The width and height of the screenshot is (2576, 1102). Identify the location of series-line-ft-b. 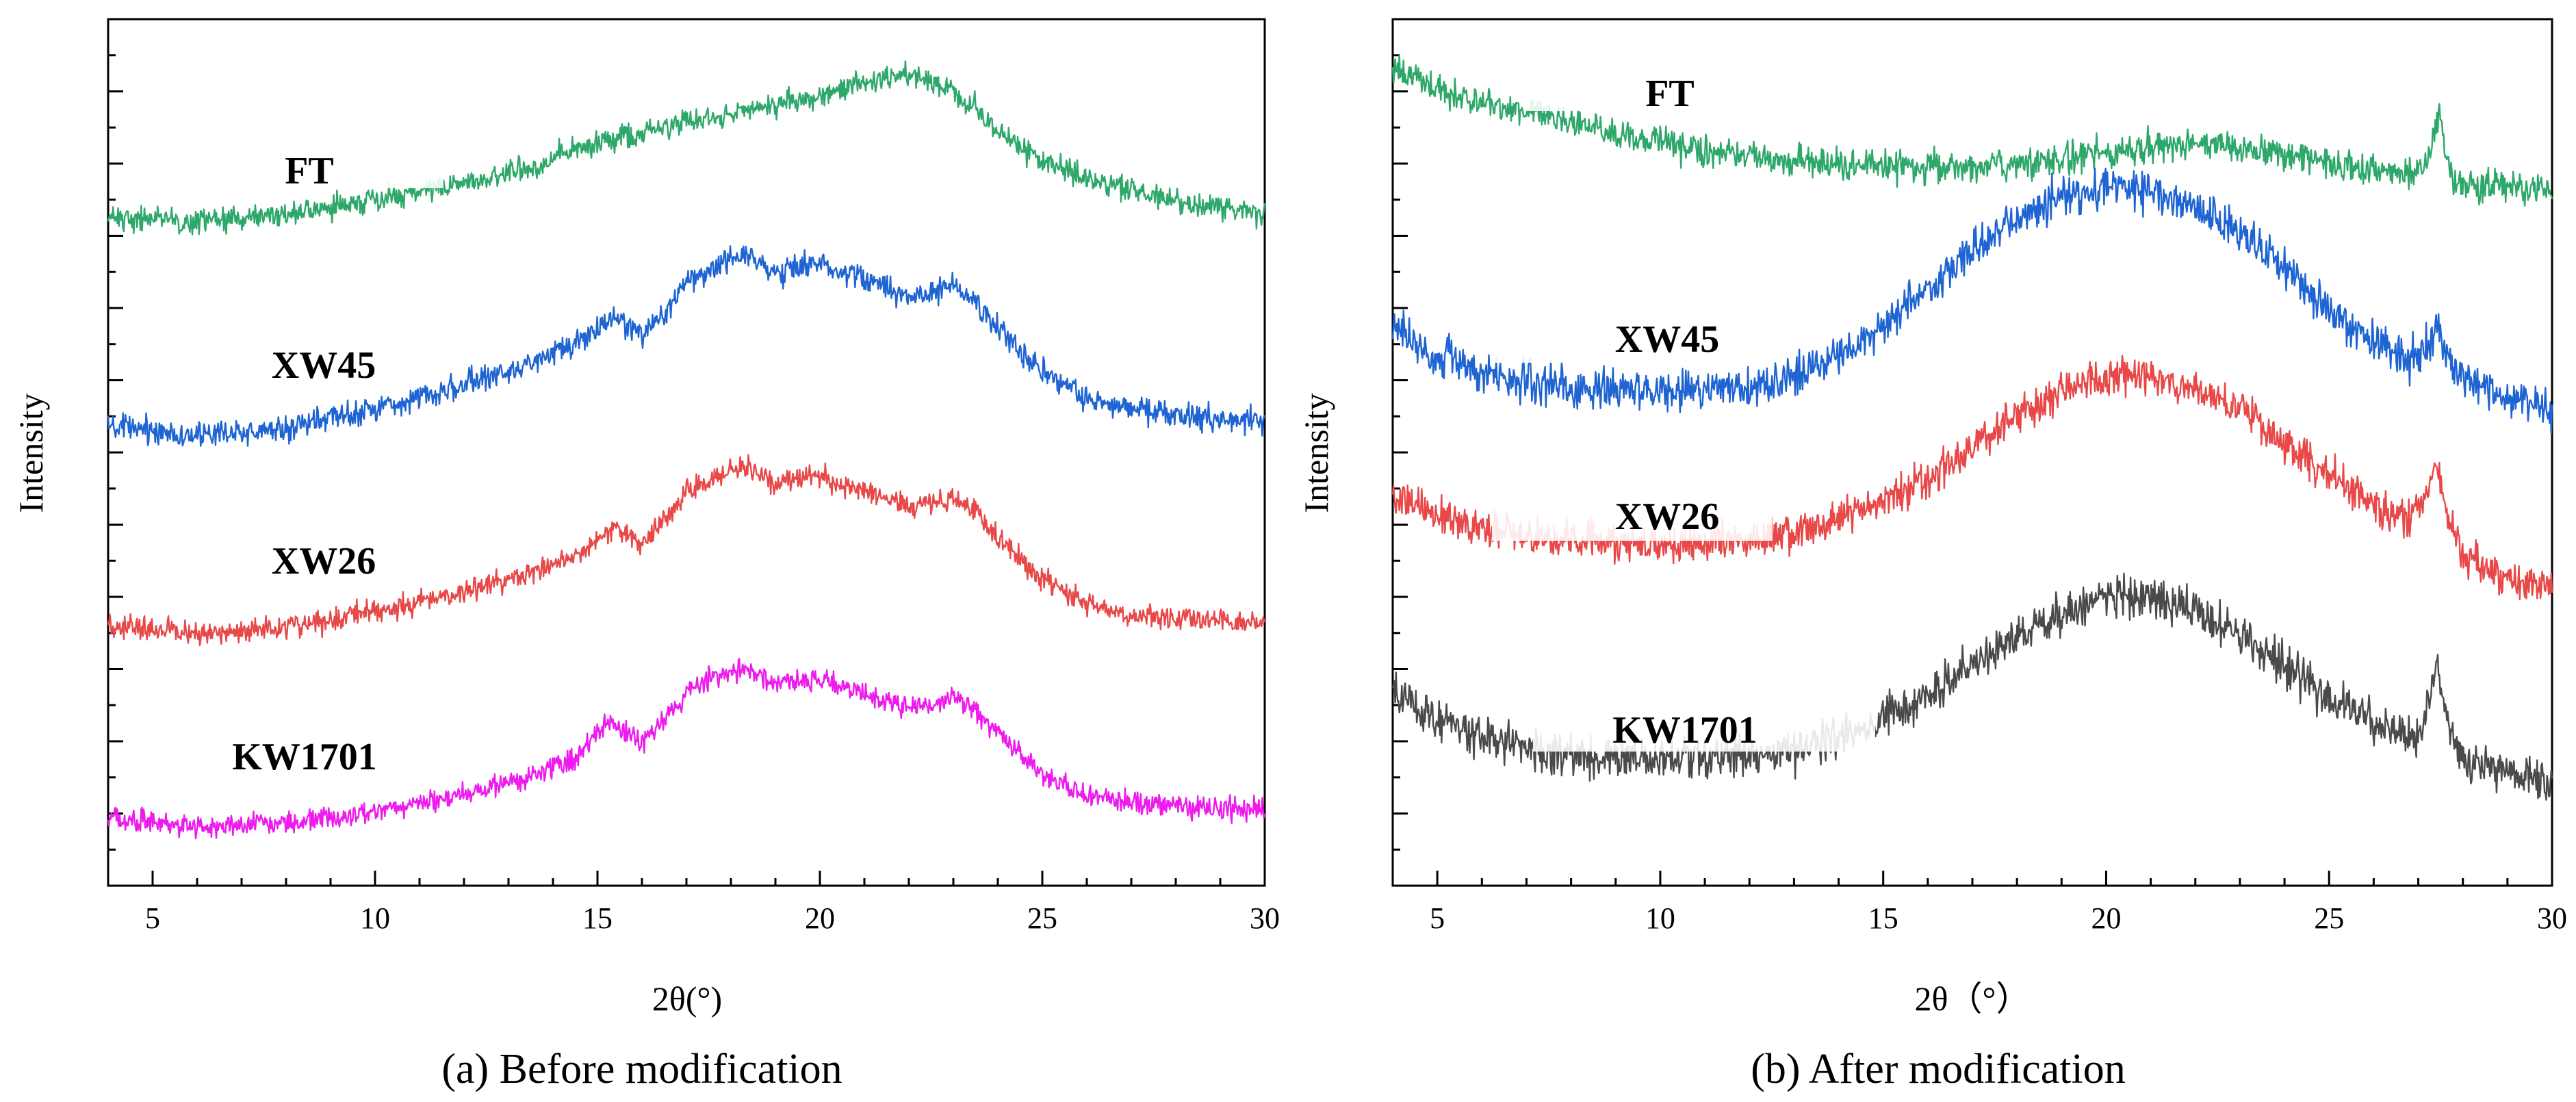
(1972, 130).